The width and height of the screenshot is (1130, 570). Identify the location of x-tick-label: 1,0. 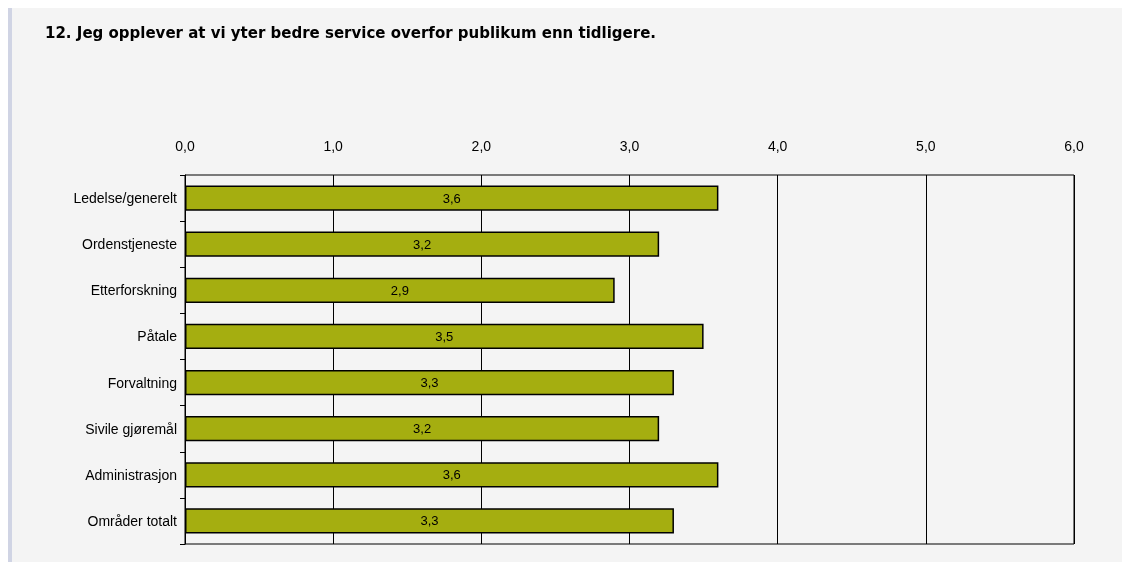
(333, 146).